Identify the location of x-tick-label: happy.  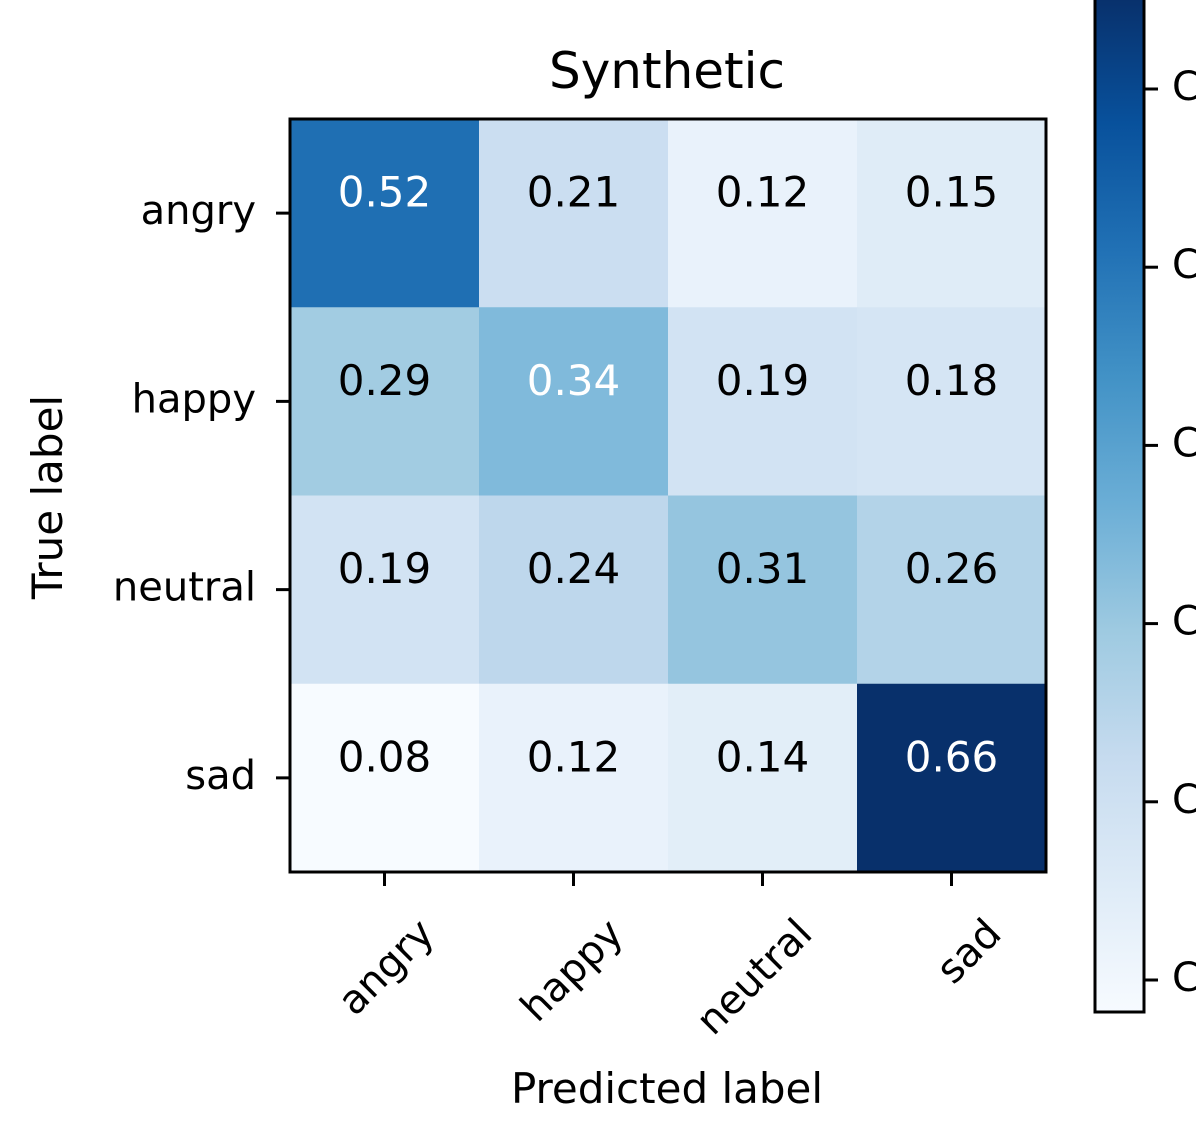
(572, 970).